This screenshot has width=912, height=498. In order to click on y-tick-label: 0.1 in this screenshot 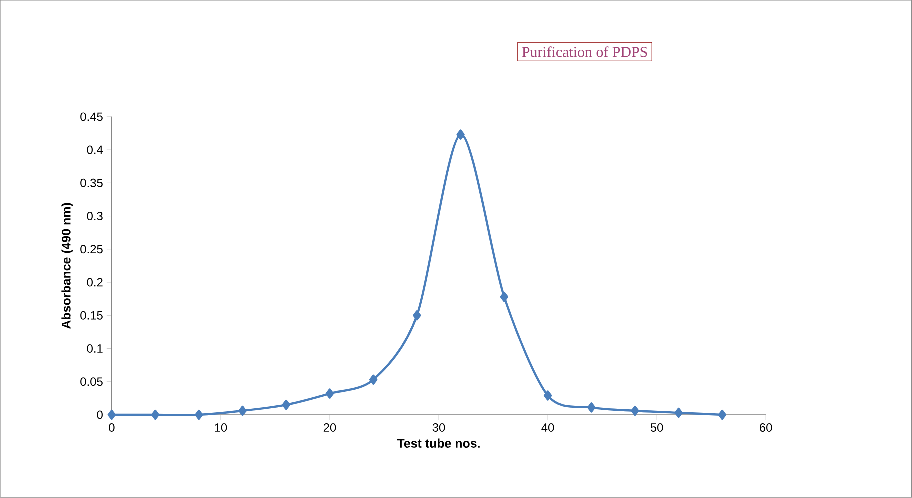, I will do `click(95, 349)`.